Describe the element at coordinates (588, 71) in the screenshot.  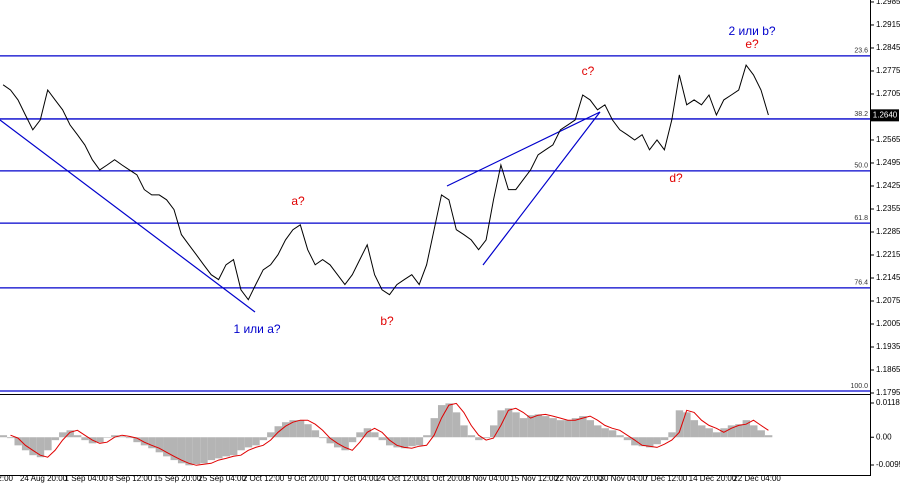
I see `wave-label: c?` at that location.